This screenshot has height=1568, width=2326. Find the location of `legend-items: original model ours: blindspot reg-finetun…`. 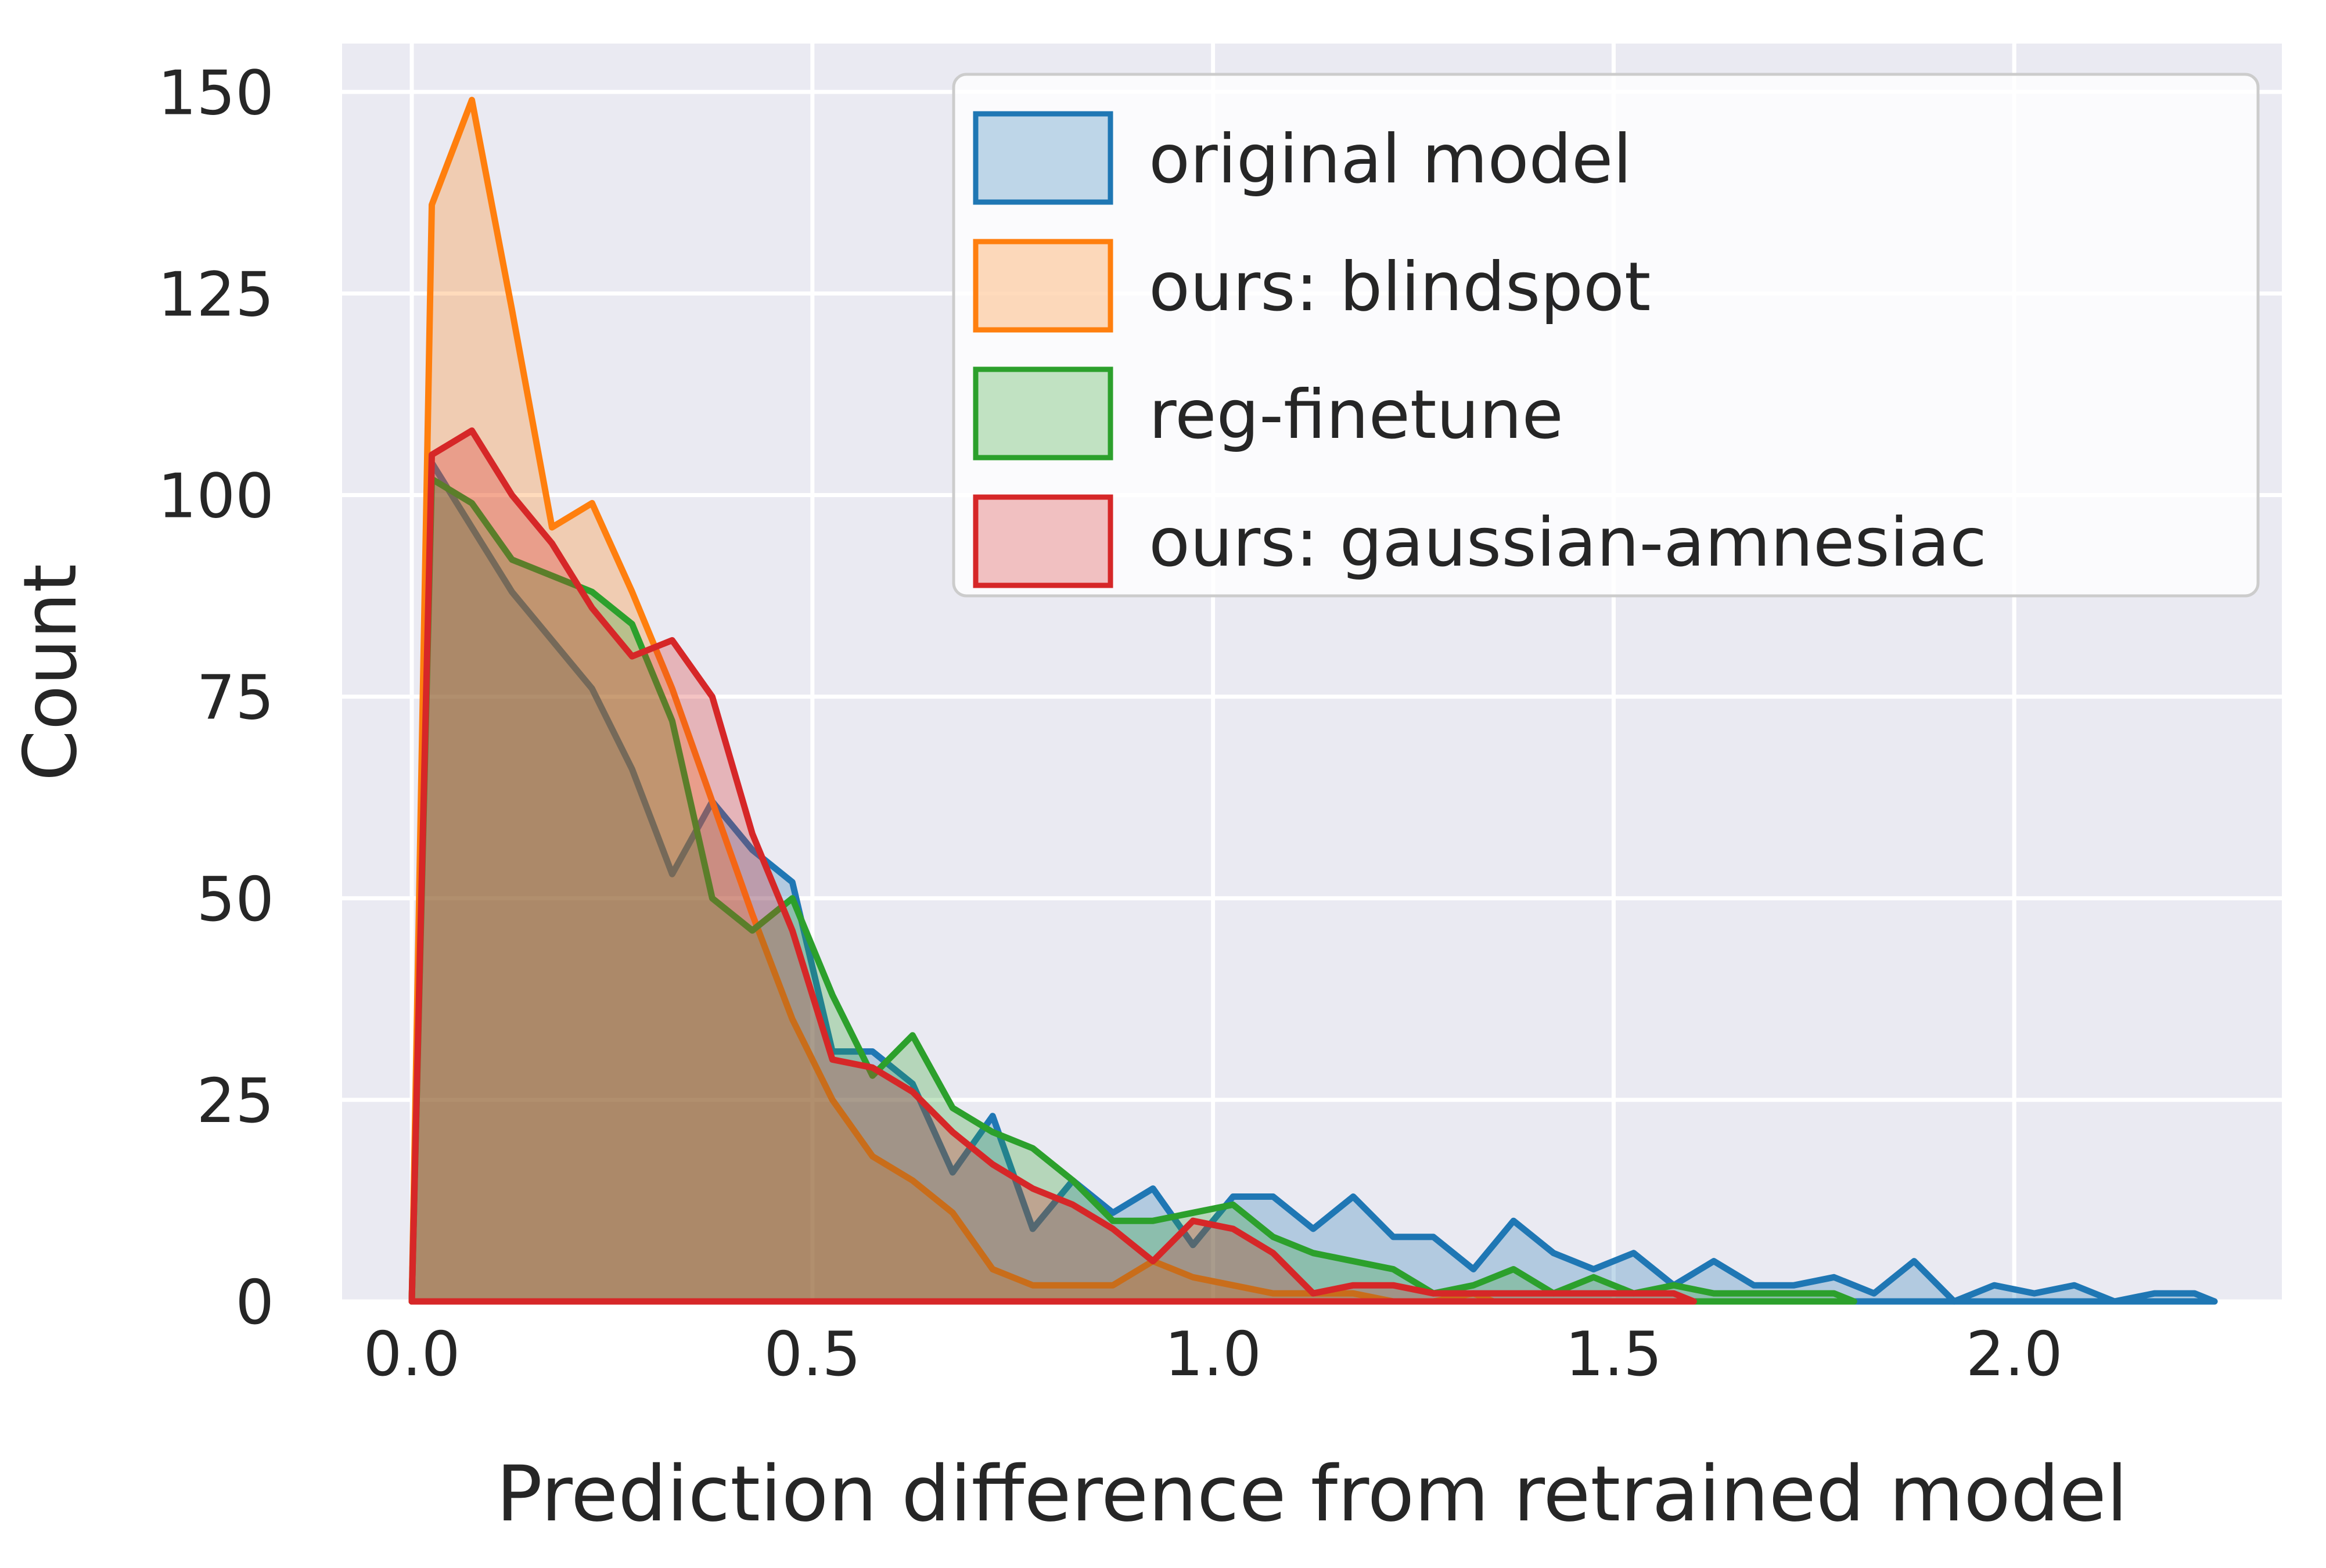

legend-items: original model ours: blindspot reg-finetun… is located at coordinates (1480, 349).